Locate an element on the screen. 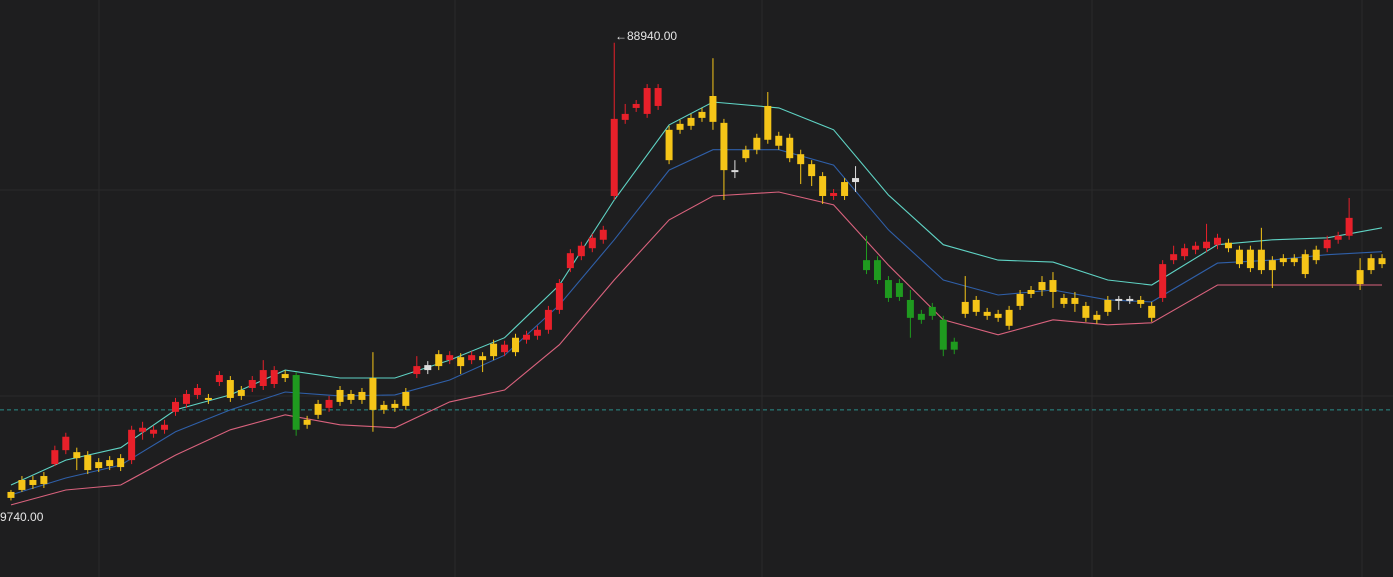  high-price-label: ←88940.00 is located at coordinates (646, 36).